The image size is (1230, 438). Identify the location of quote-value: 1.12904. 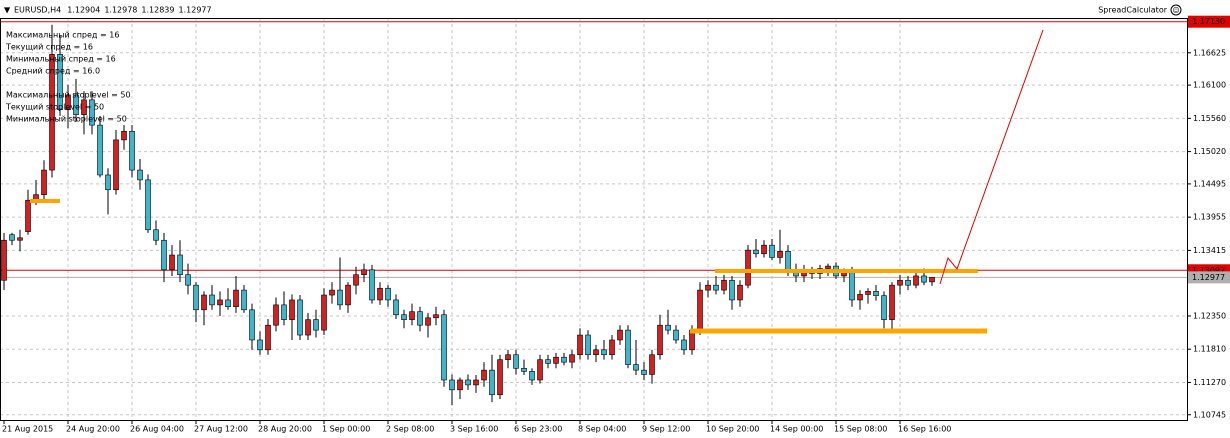
(83, 10).